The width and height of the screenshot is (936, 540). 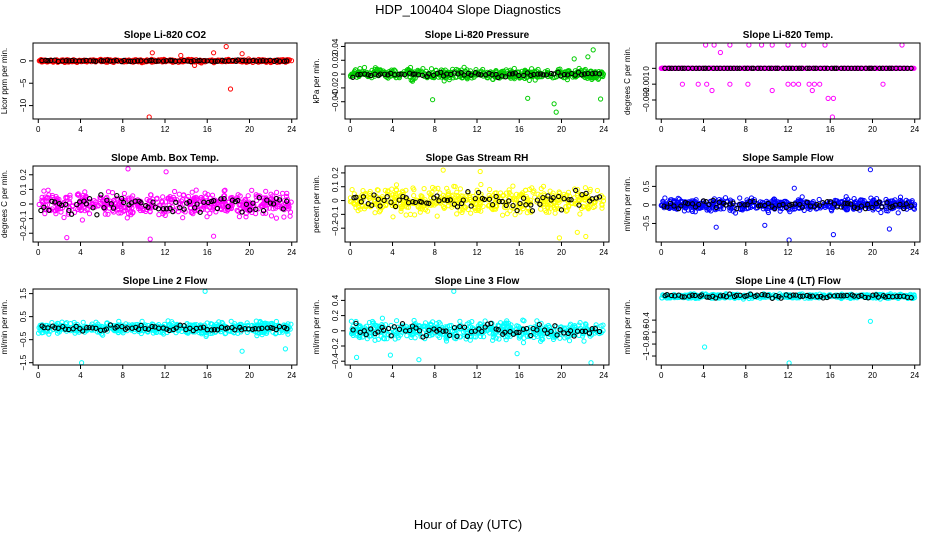 I want to click on y-axis-label: ml/min per min., so click(x=4, y=327).